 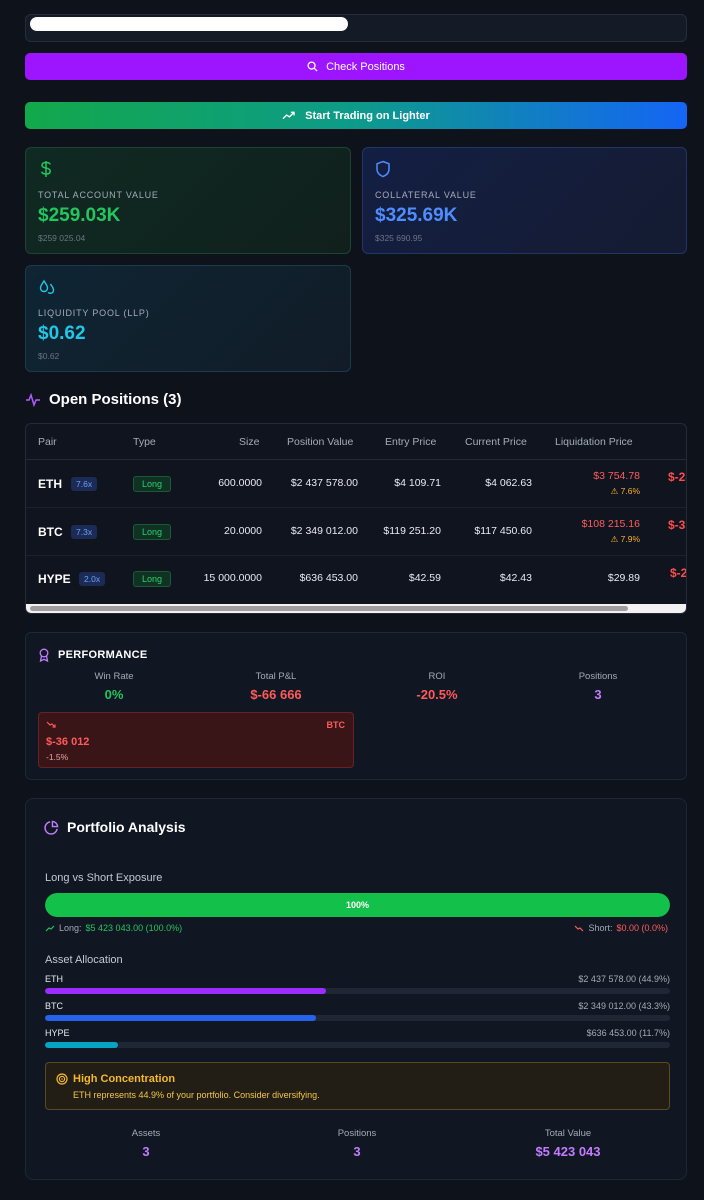 I want to click on allocation-label: Asset Allocation, so click(x=84, y=960).